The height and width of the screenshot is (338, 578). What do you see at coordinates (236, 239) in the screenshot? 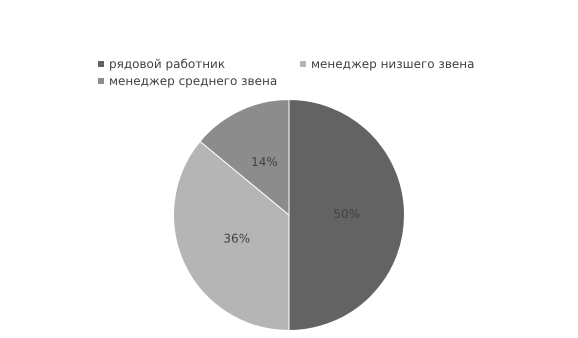
I see `data-label: 36%` at bounding box center [236, 239].